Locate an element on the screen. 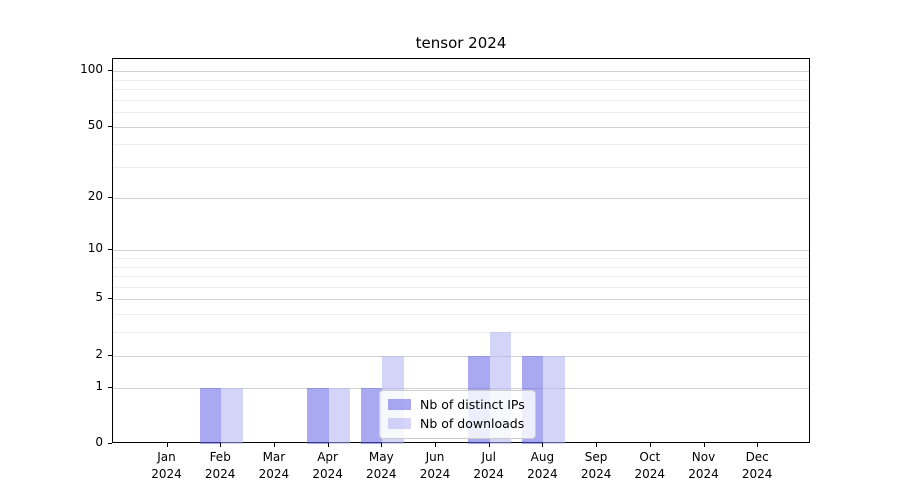 This screenshot has height=500, width=900. x-tick-label-mar: Mar 2024 is located at coordinates (274, 465).